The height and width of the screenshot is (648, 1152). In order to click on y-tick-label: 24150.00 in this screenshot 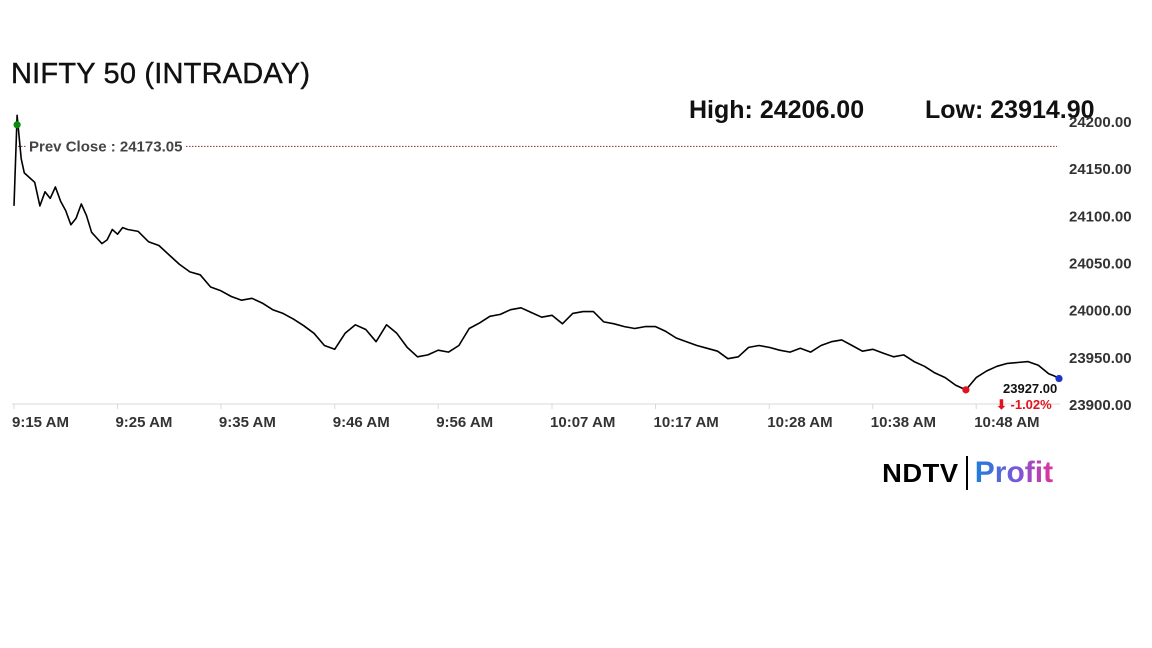, I will do `click(1100, 169)`.